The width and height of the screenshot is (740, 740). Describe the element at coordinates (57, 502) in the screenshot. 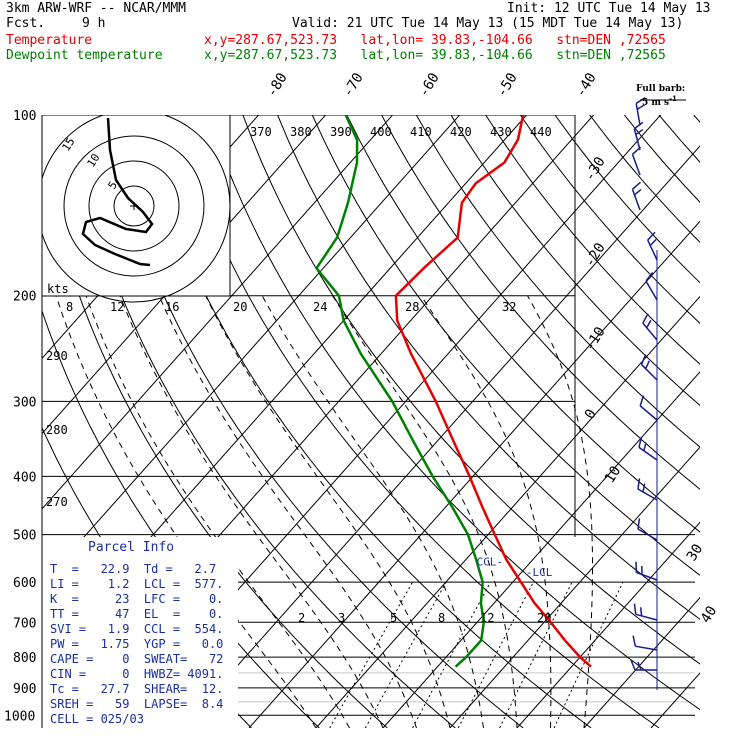

I see `theta-label-left: 270` at that location.